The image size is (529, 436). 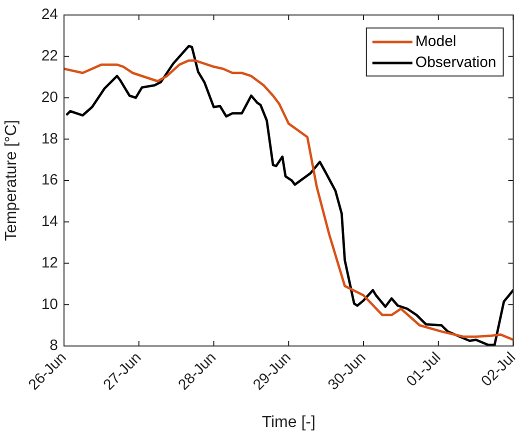 I want to click on legend-label: Observation, so click(x=455, y=63).